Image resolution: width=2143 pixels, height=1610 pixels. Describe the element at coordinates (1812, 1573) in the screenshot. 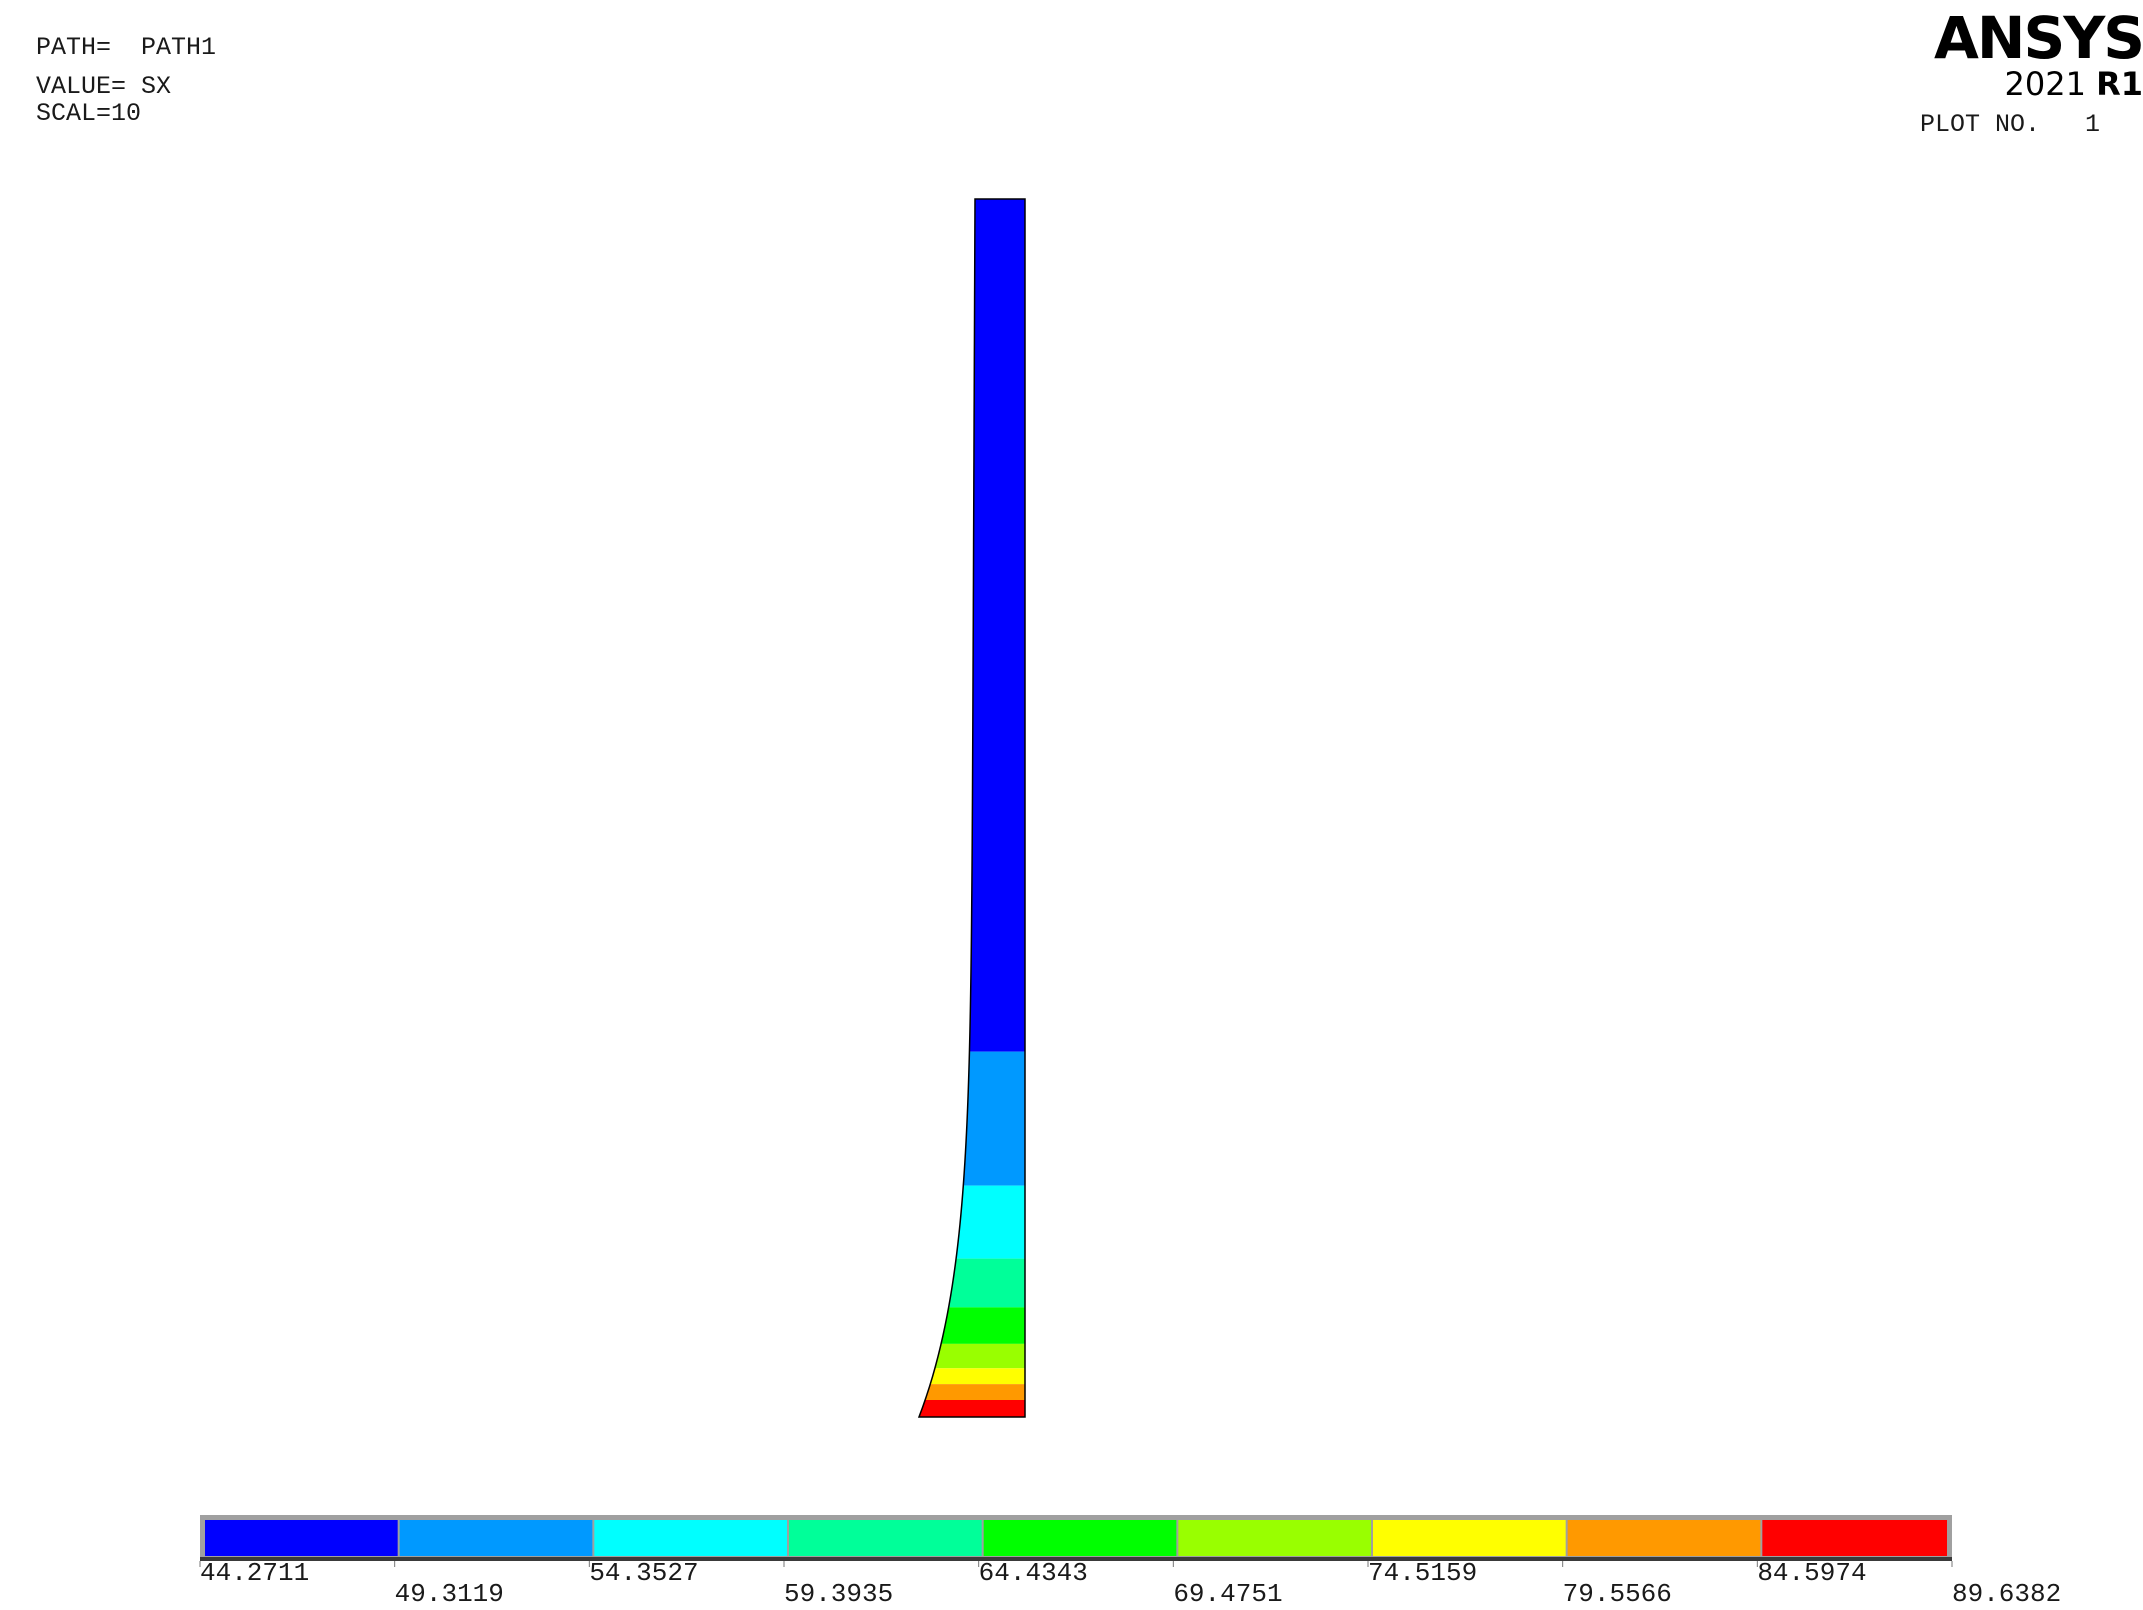

I see `legend-value-9: 84.5974` at that location.